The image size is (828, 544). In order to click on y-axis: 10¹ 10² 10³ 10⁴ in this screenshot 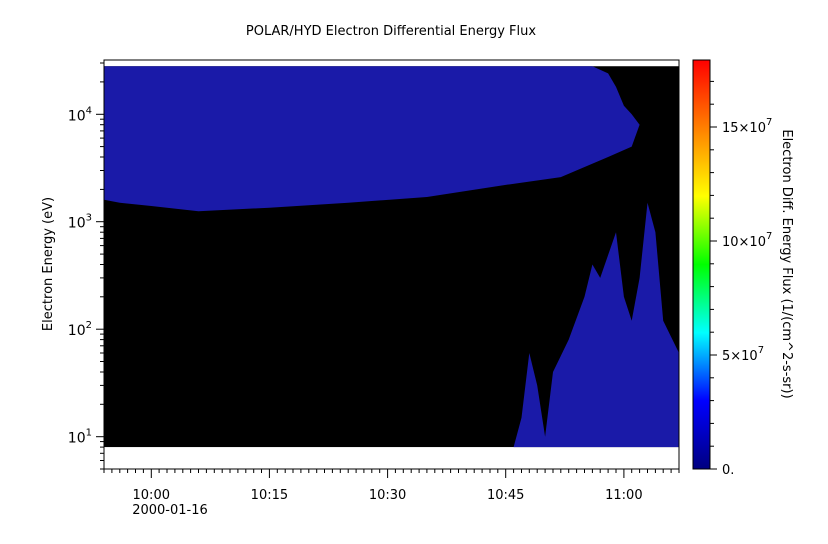, I will do `click(86, 266)`.